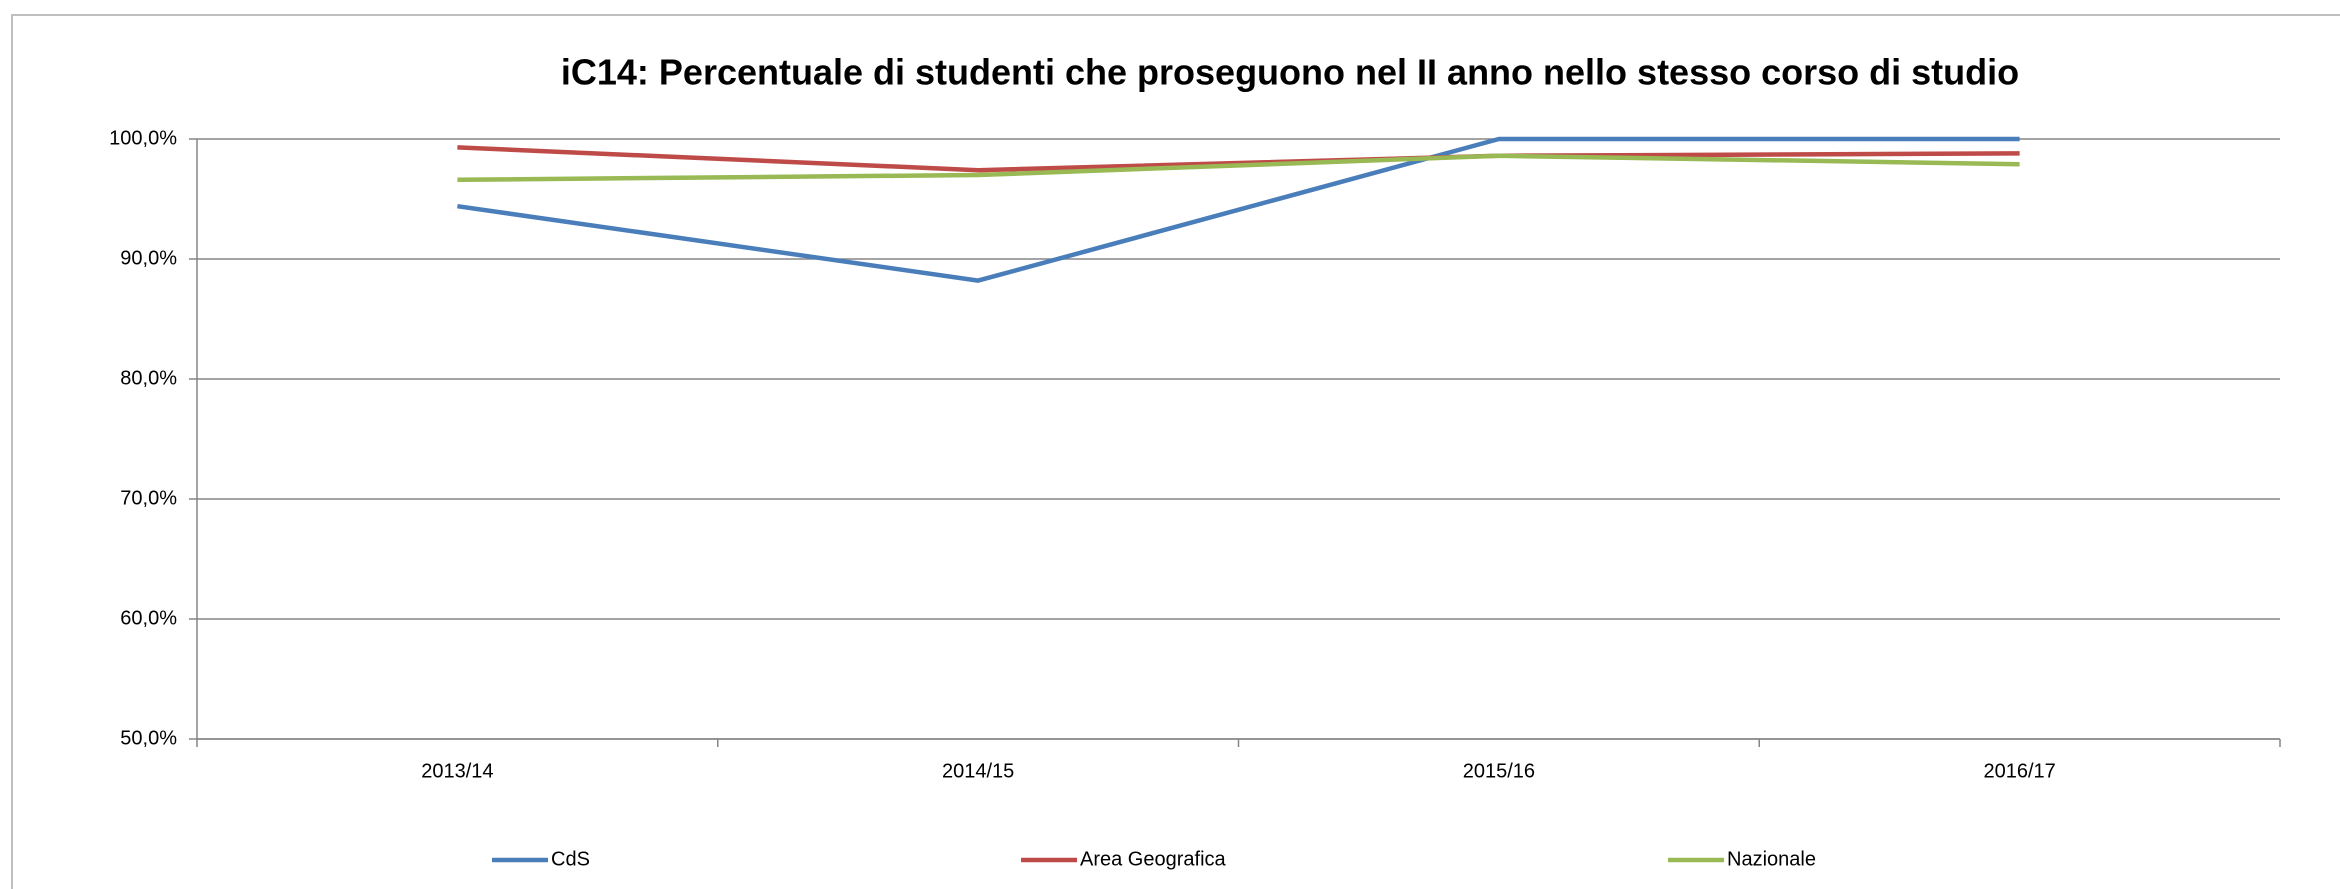 The height and width of the screenshot is (889, 2340). Describe the element at coordinates (148, 498) in the screenshot. I see `y-tick-label: 70,0%` at that location.